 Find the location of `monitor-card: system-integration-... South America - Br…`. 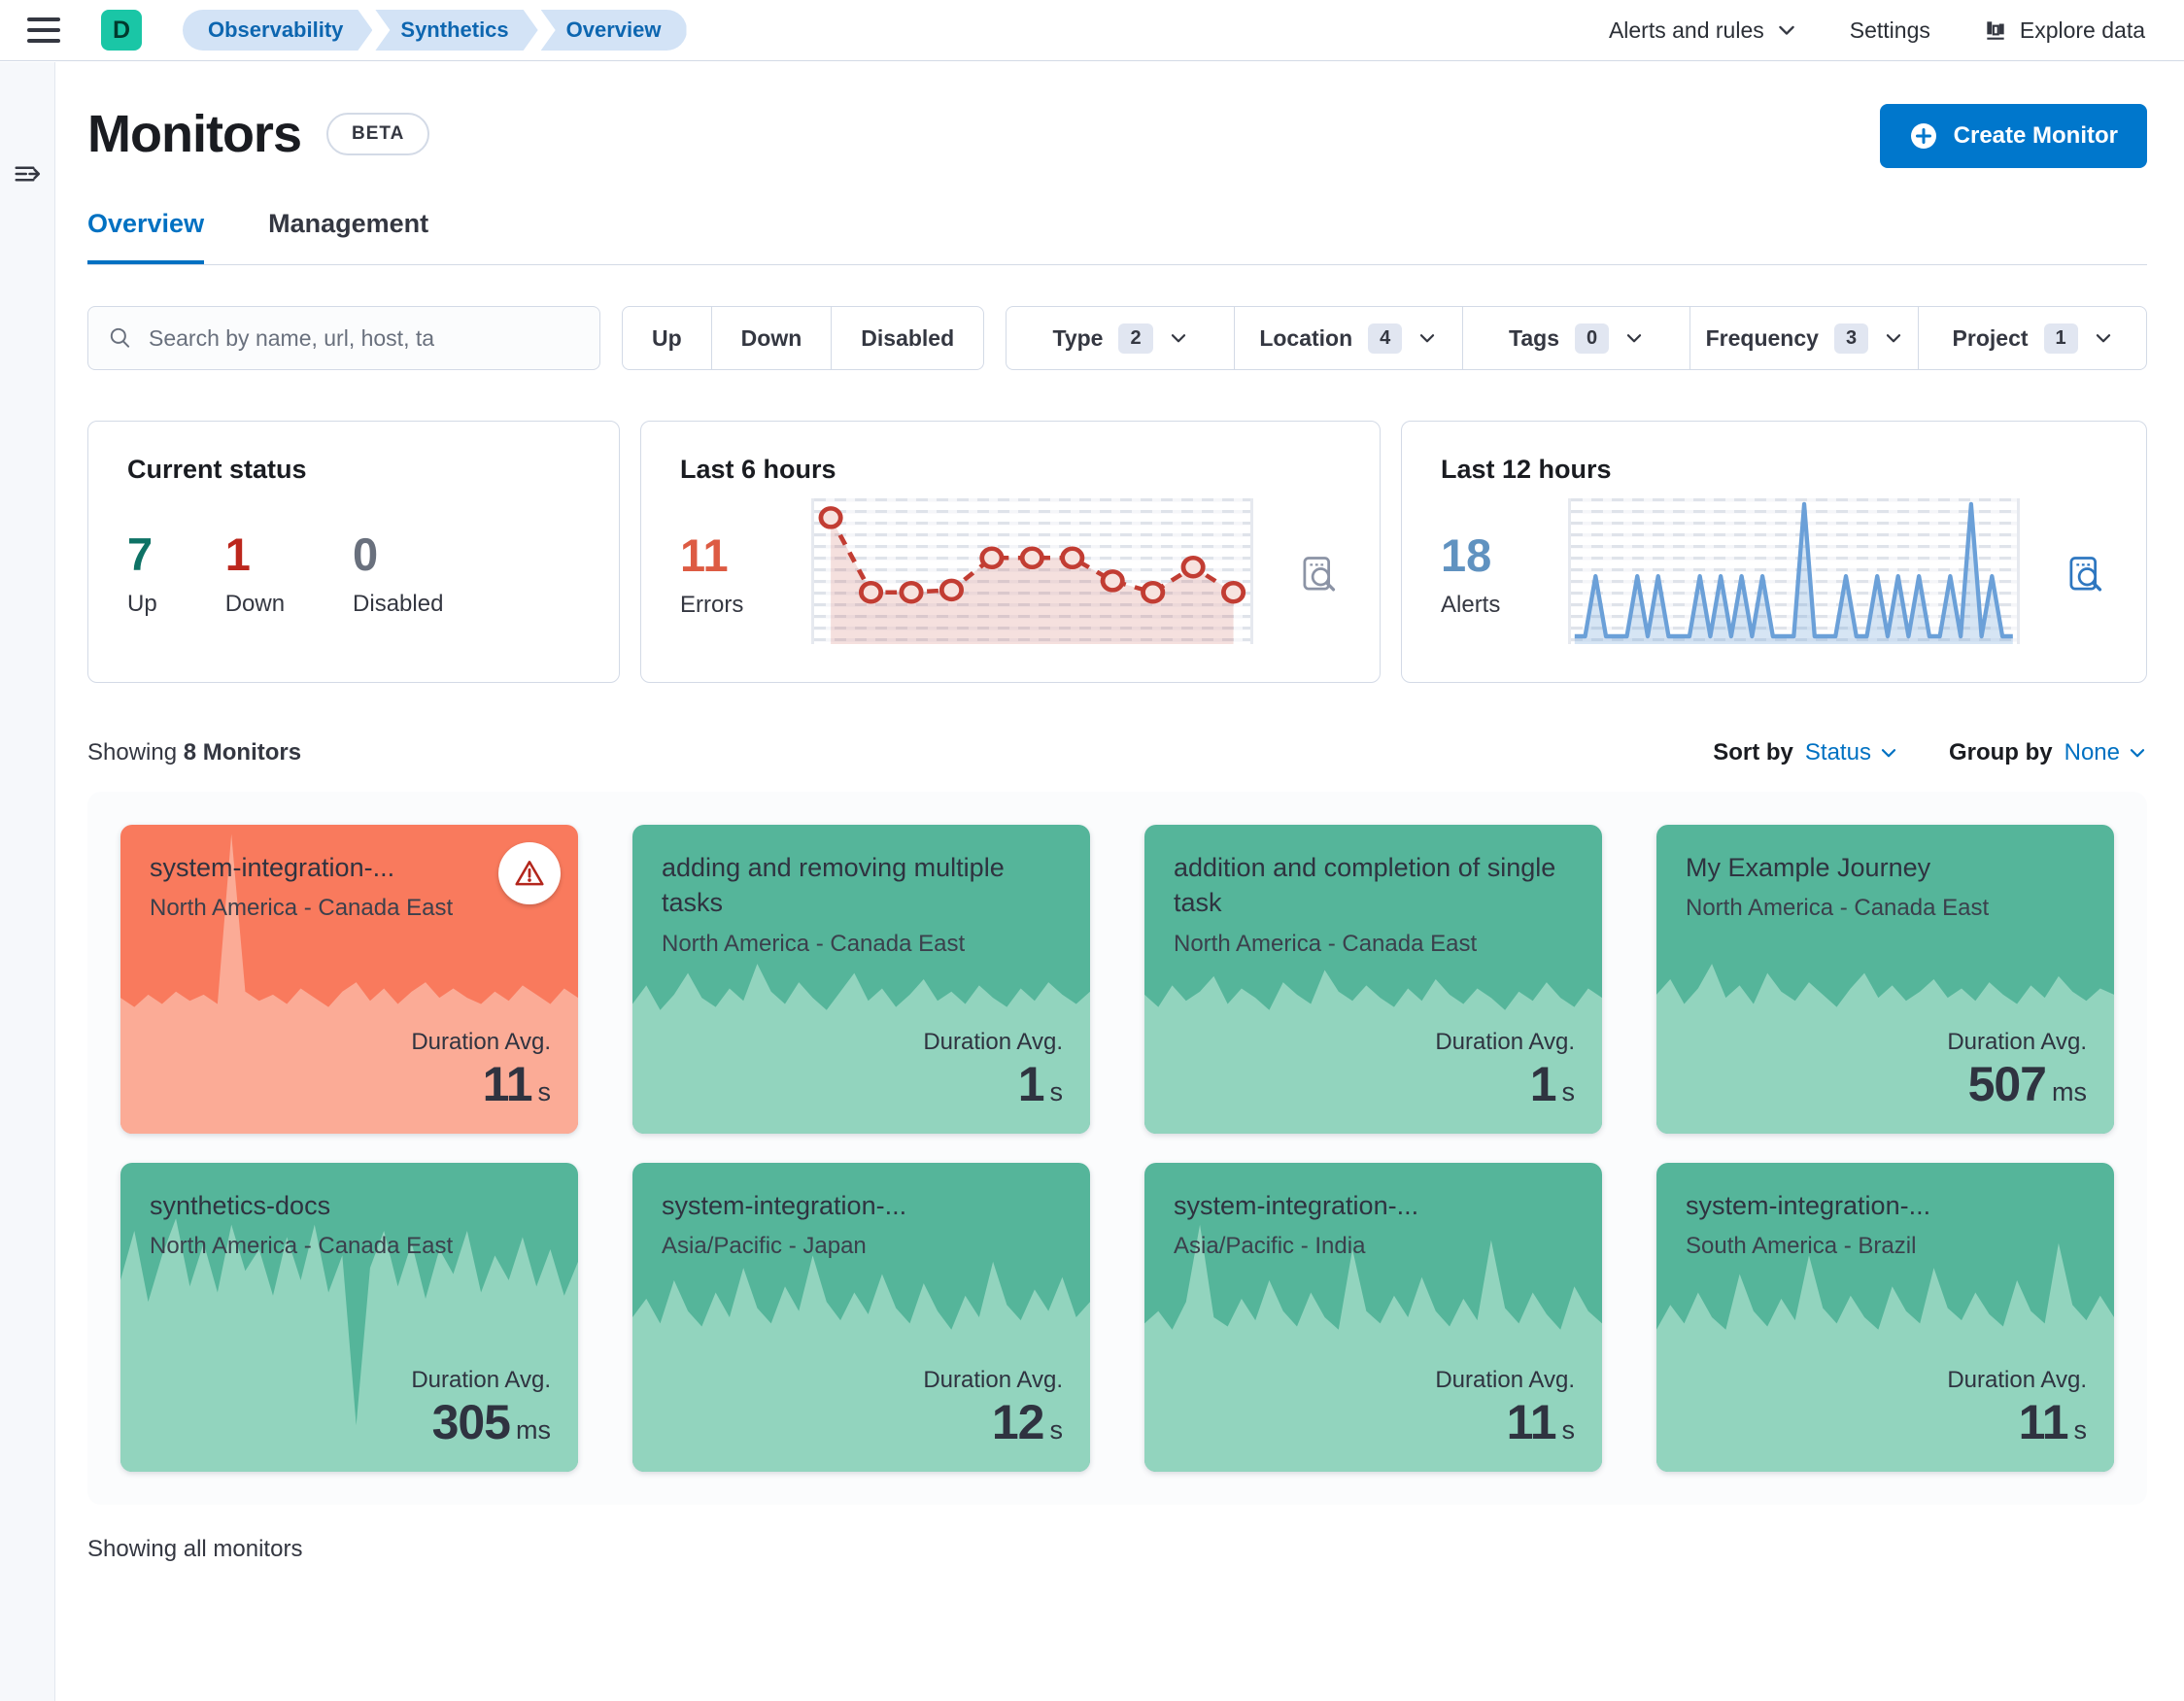

monitor-card: system-integration-... South America - Br… is located at coordinates (1885, 1317).